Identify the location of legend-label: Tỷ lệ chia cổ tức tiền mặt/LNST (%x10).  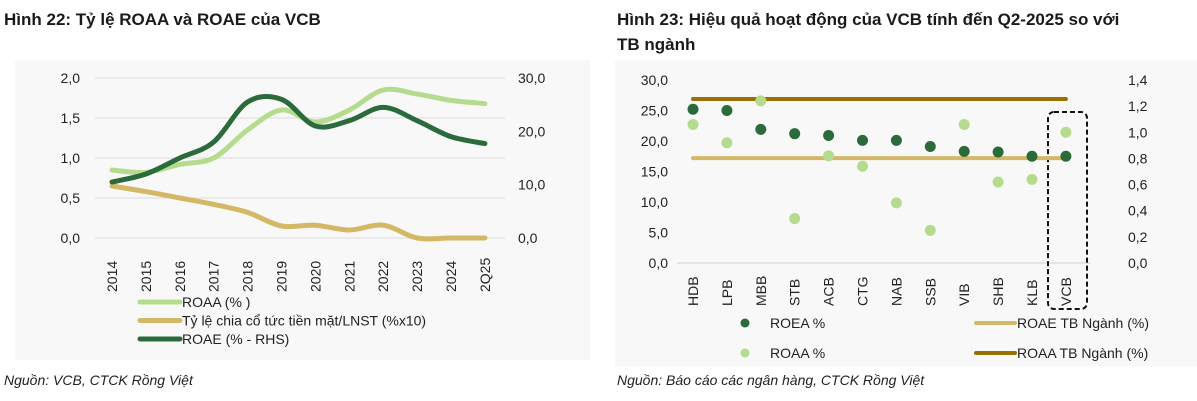
(304, 321).